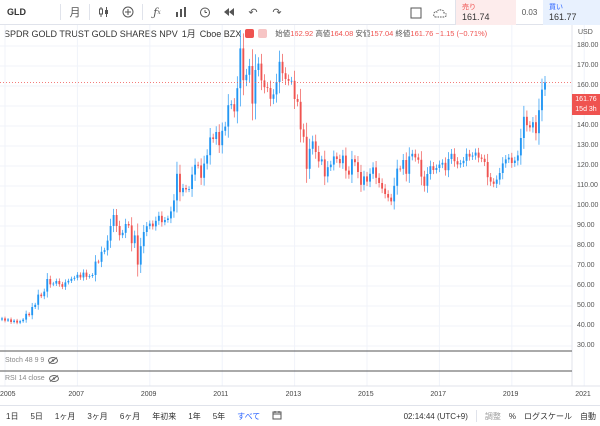 Image resolution: width=600 pixels, height=426 pixels. What do you see at coordinates (342, 33) in the screenshot?
I see `high-value: 164.08` at bounding box center [342, 33].